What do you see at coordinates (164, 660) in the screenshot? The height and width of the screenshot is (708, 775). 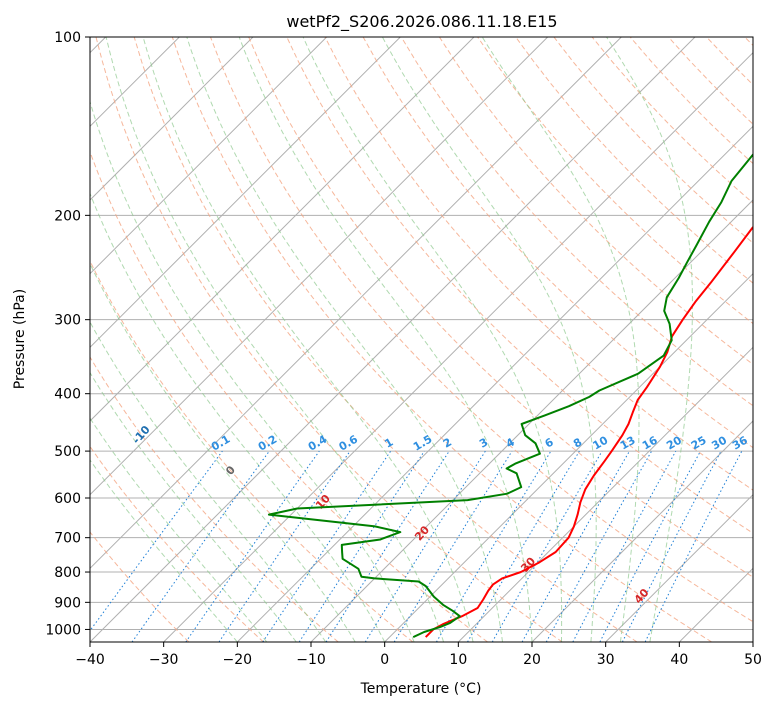 I see `x-tick-label: −30` at bounding box center [164, 660].